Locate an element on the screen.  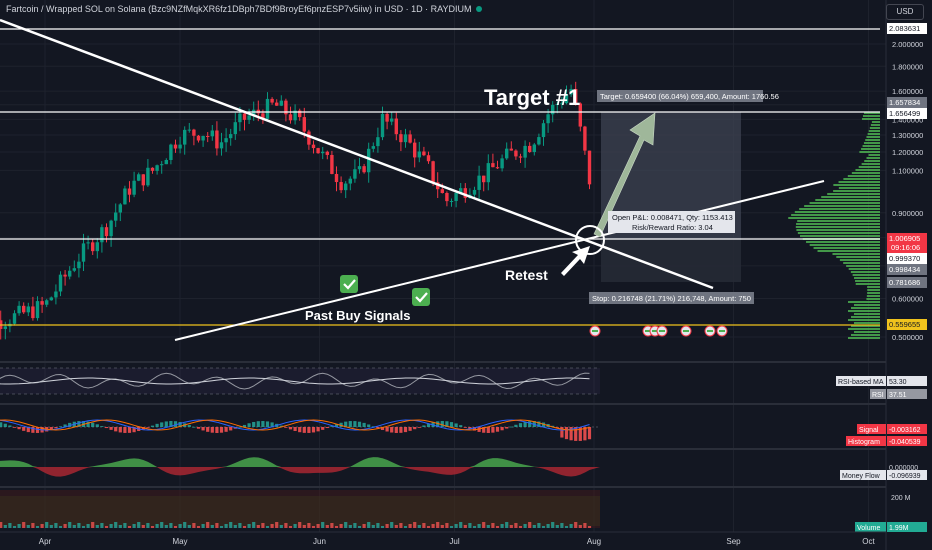
svg-text:Open P&L: 0.008471, Qty: 1153.: Open P&L: 0.008471, Qty: 1153.413 is located at coordinates (672, 217).